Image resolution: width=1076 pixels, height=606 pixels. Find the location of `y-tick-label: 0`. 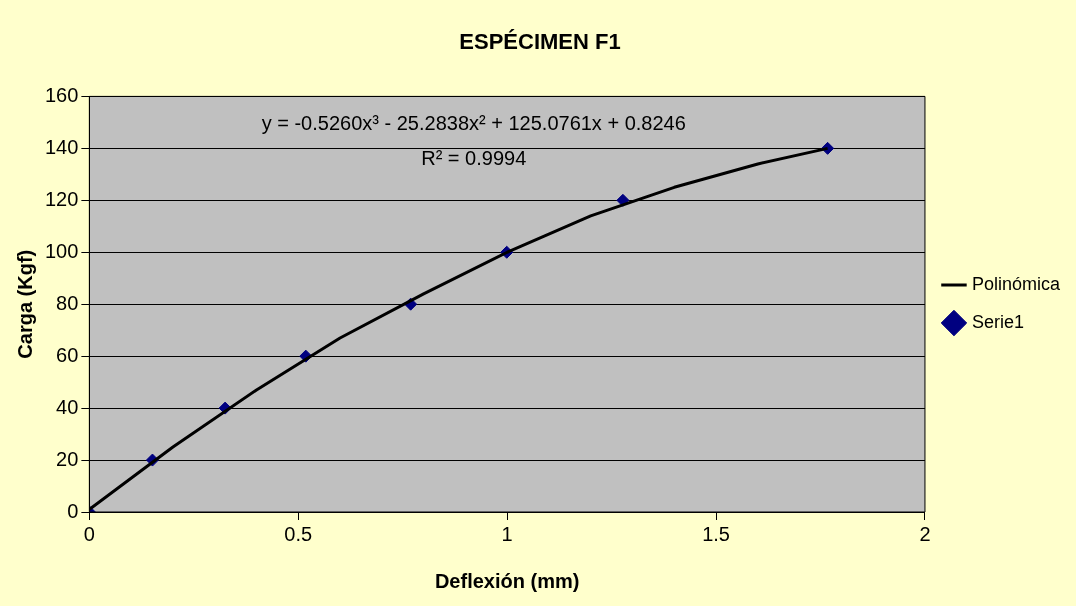

y-tick-label: 0 is located at coordinates (73, 510).